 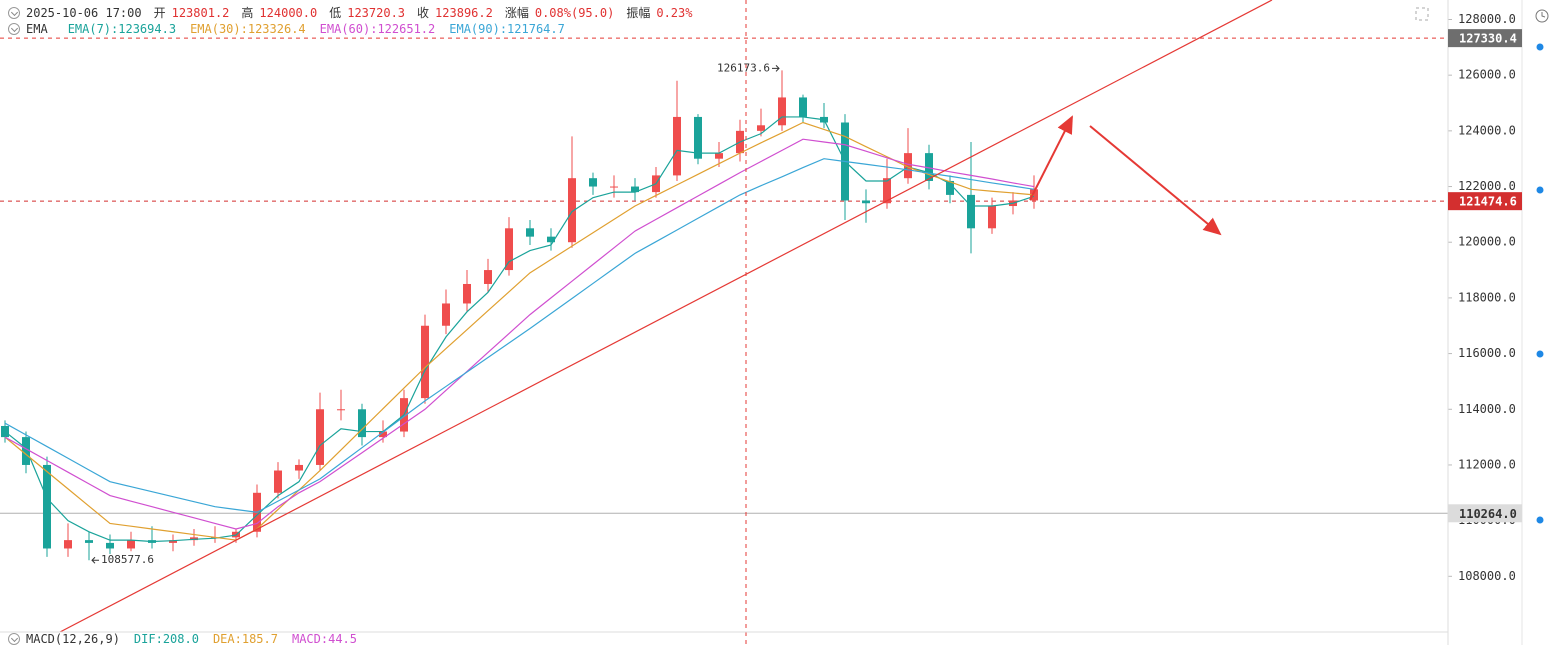 I want to click on field-value: 0.08%(95.0), so click(x=574, y=12).